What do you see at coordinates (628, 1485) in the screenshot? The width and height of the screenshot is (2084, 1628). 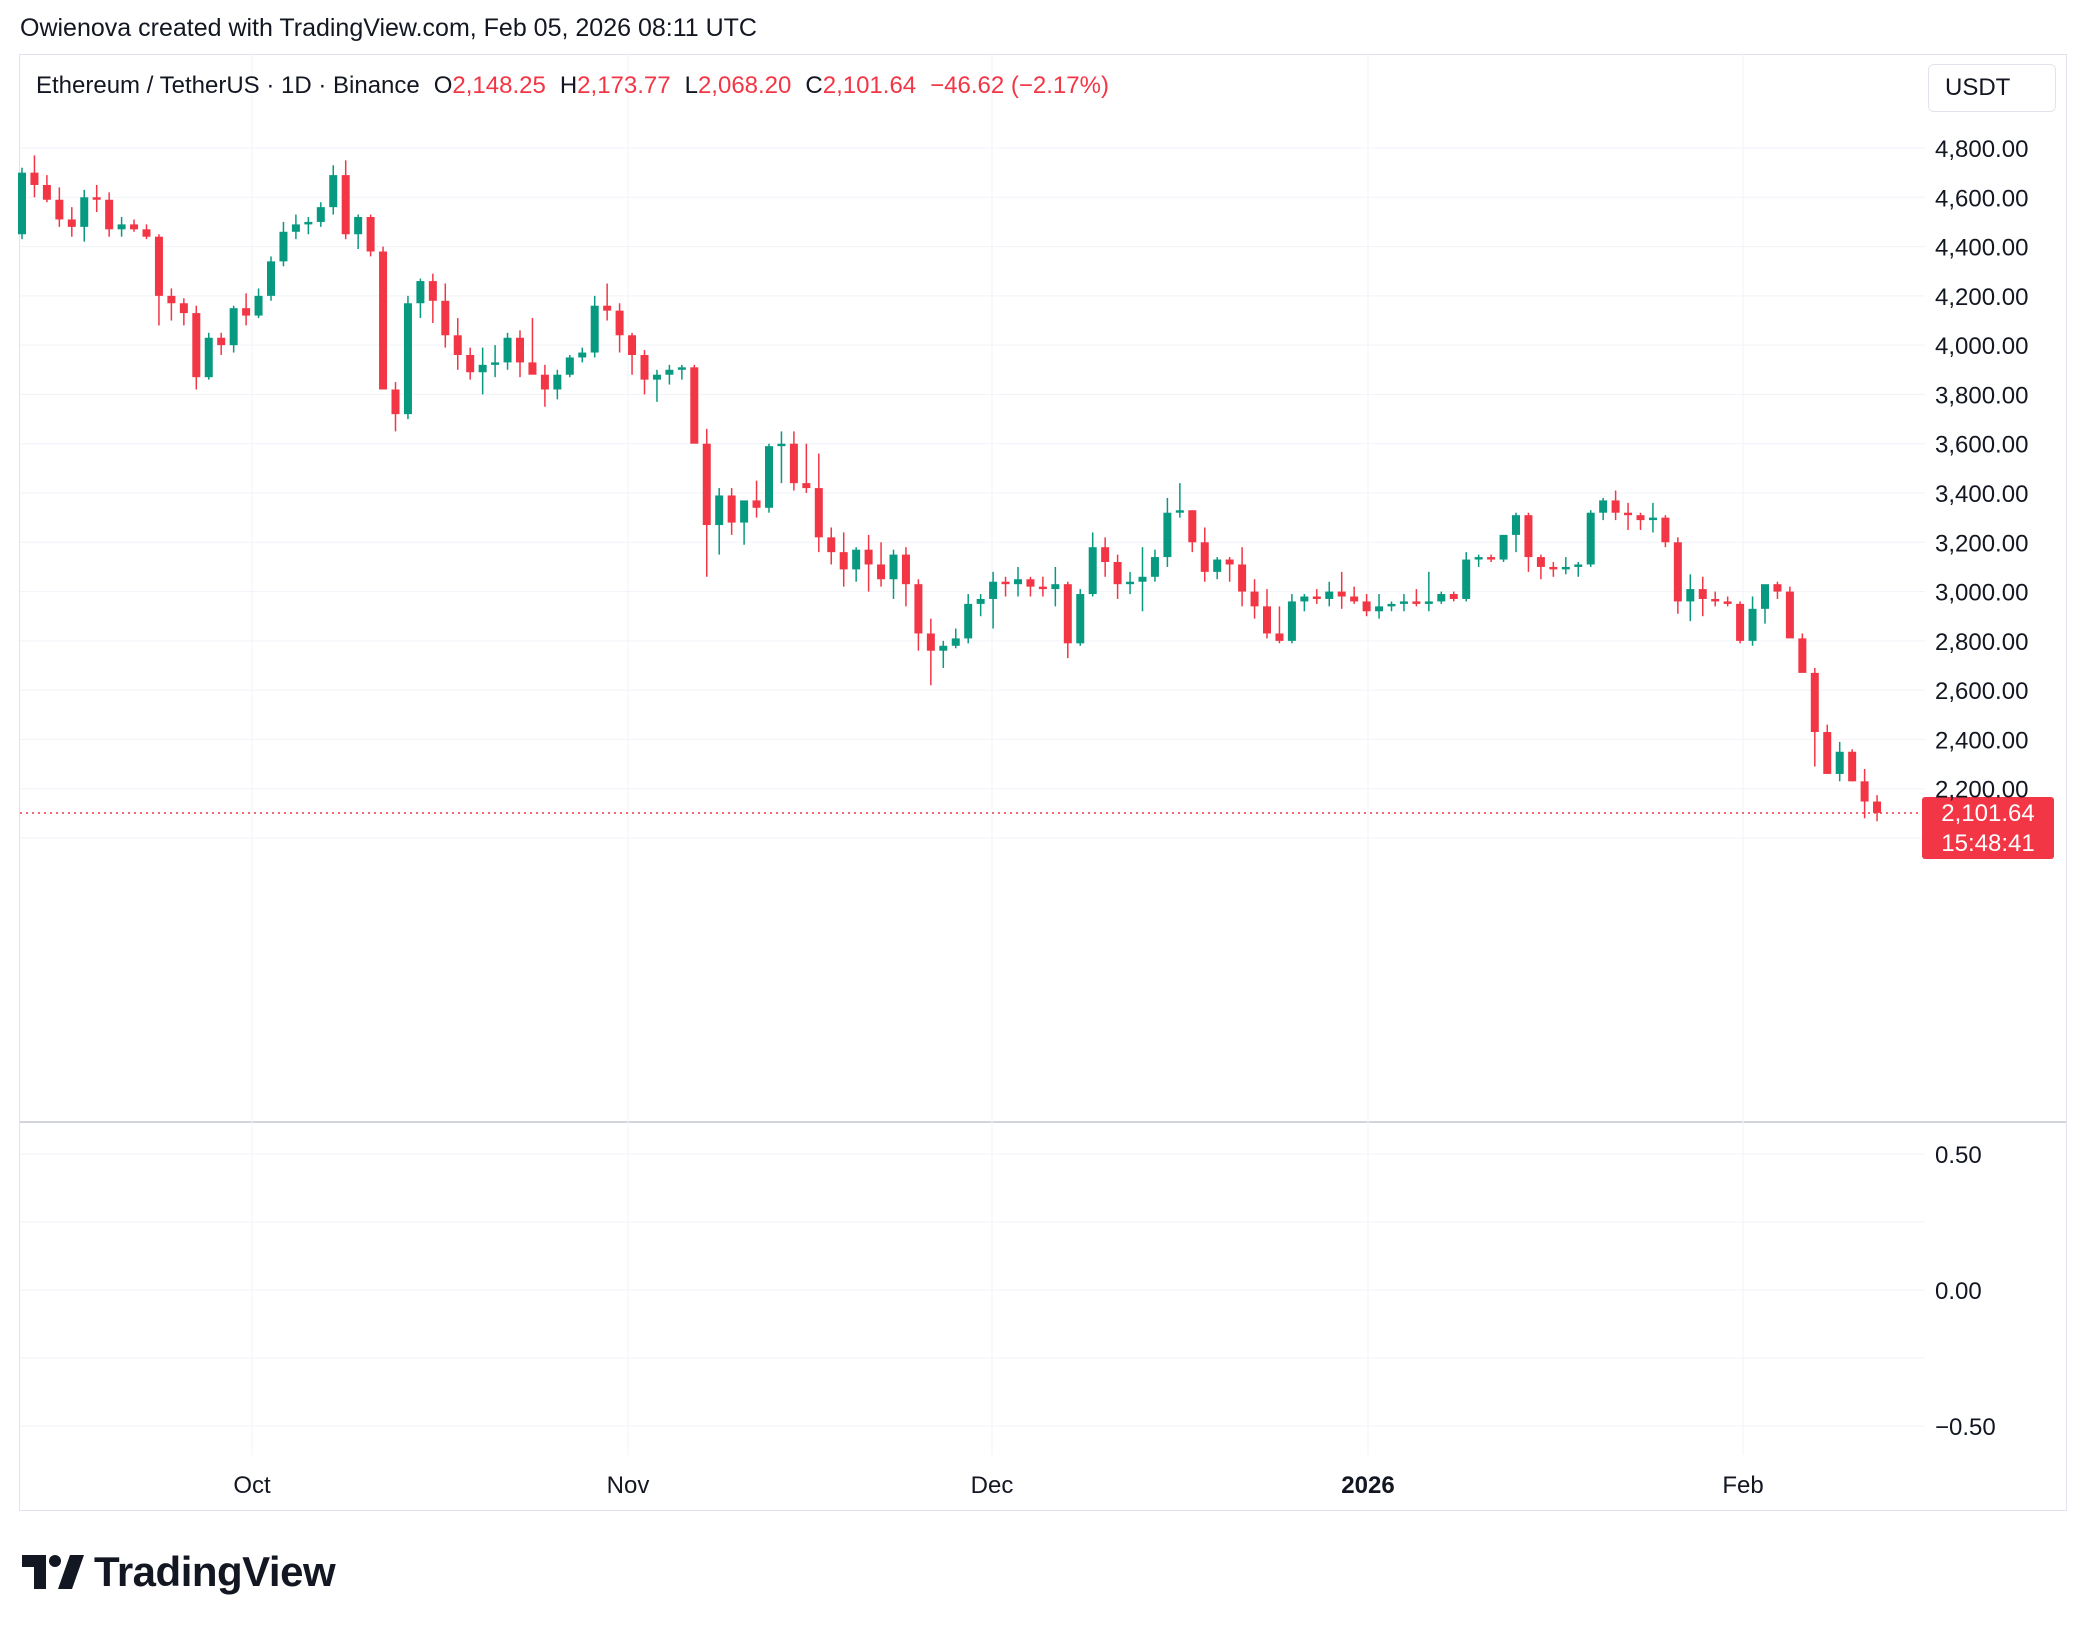 I see `time-axis-label: Nov` at bounding box center [628, 1485].